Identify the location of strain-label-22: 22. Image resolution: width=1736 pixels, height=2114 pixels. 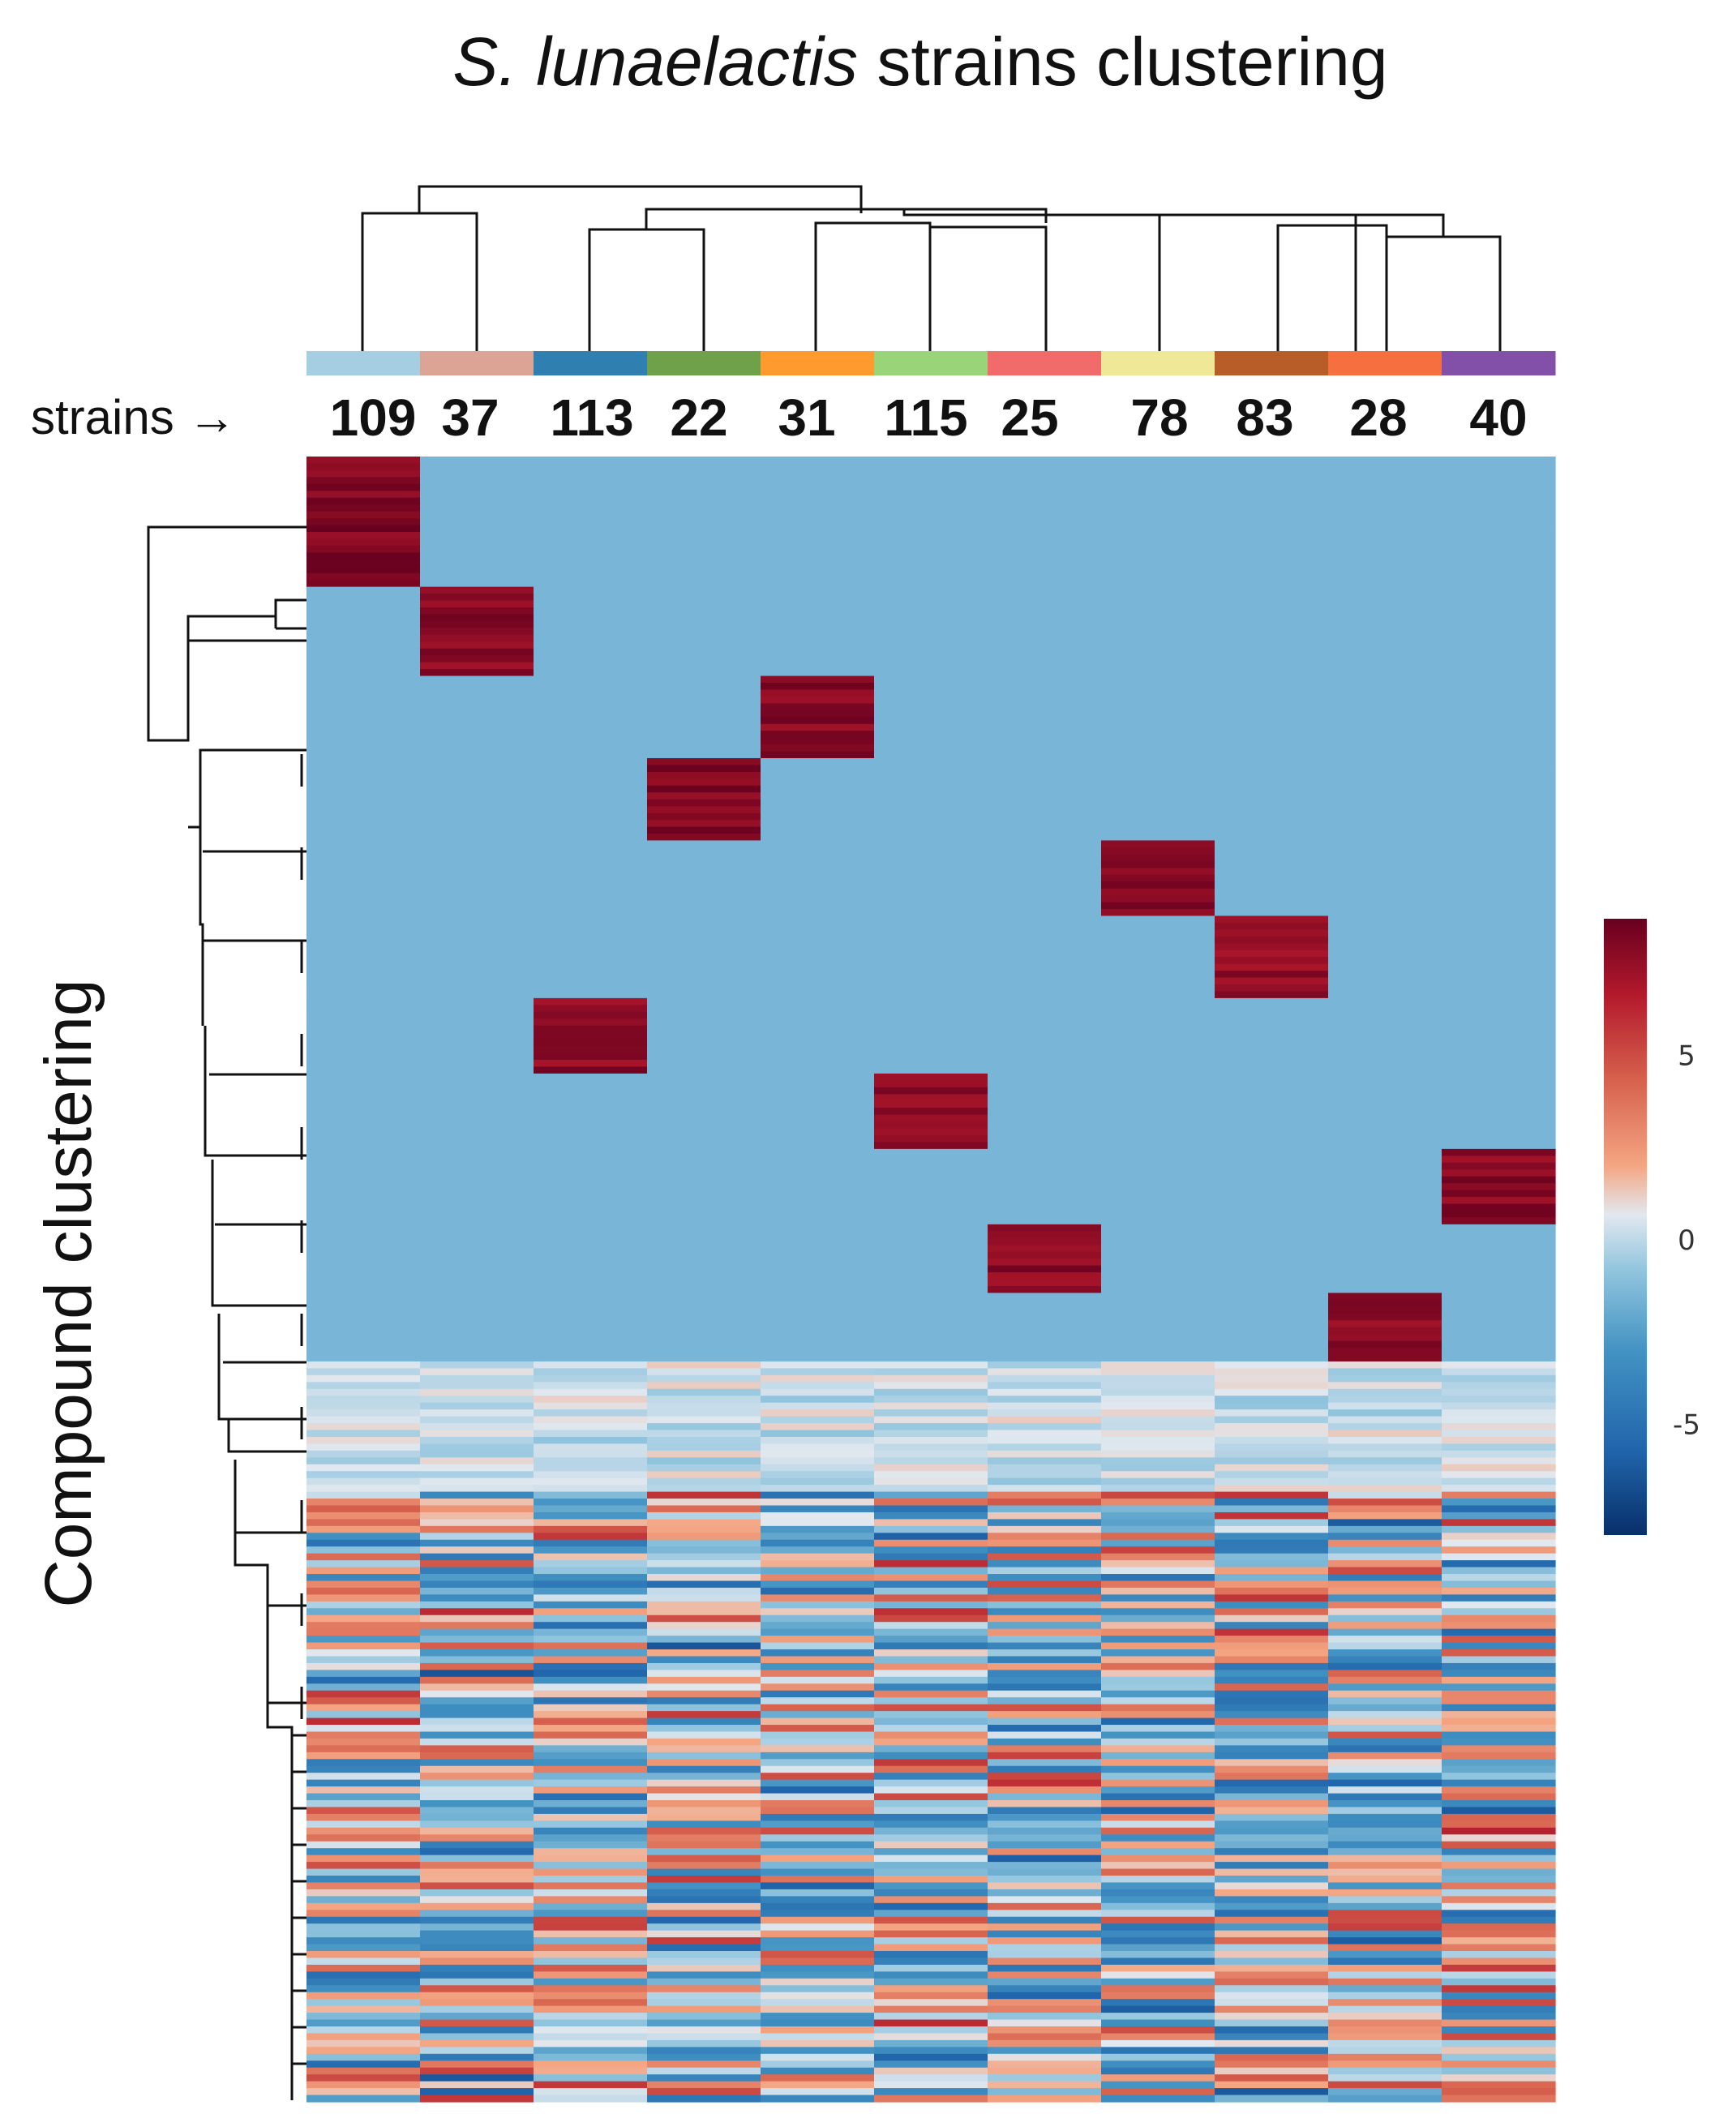
(698, 417).